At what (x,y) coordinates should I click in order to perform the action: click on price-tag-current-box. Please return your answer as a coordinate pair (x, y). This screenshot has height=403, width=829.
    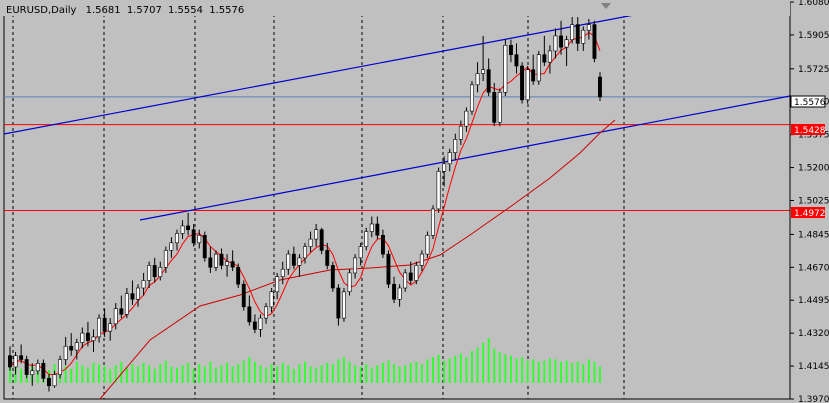
    Looking at the image, I should click on (808, 101).